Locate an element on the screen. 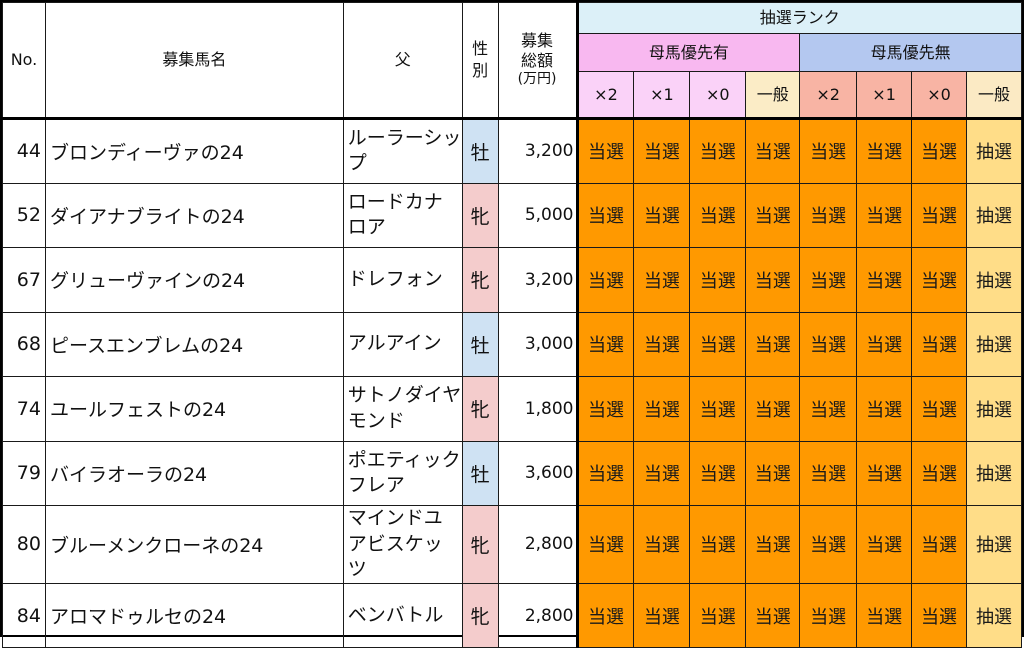  header-price: 募集 総額 (万円) is located at coordinates (537, 60).